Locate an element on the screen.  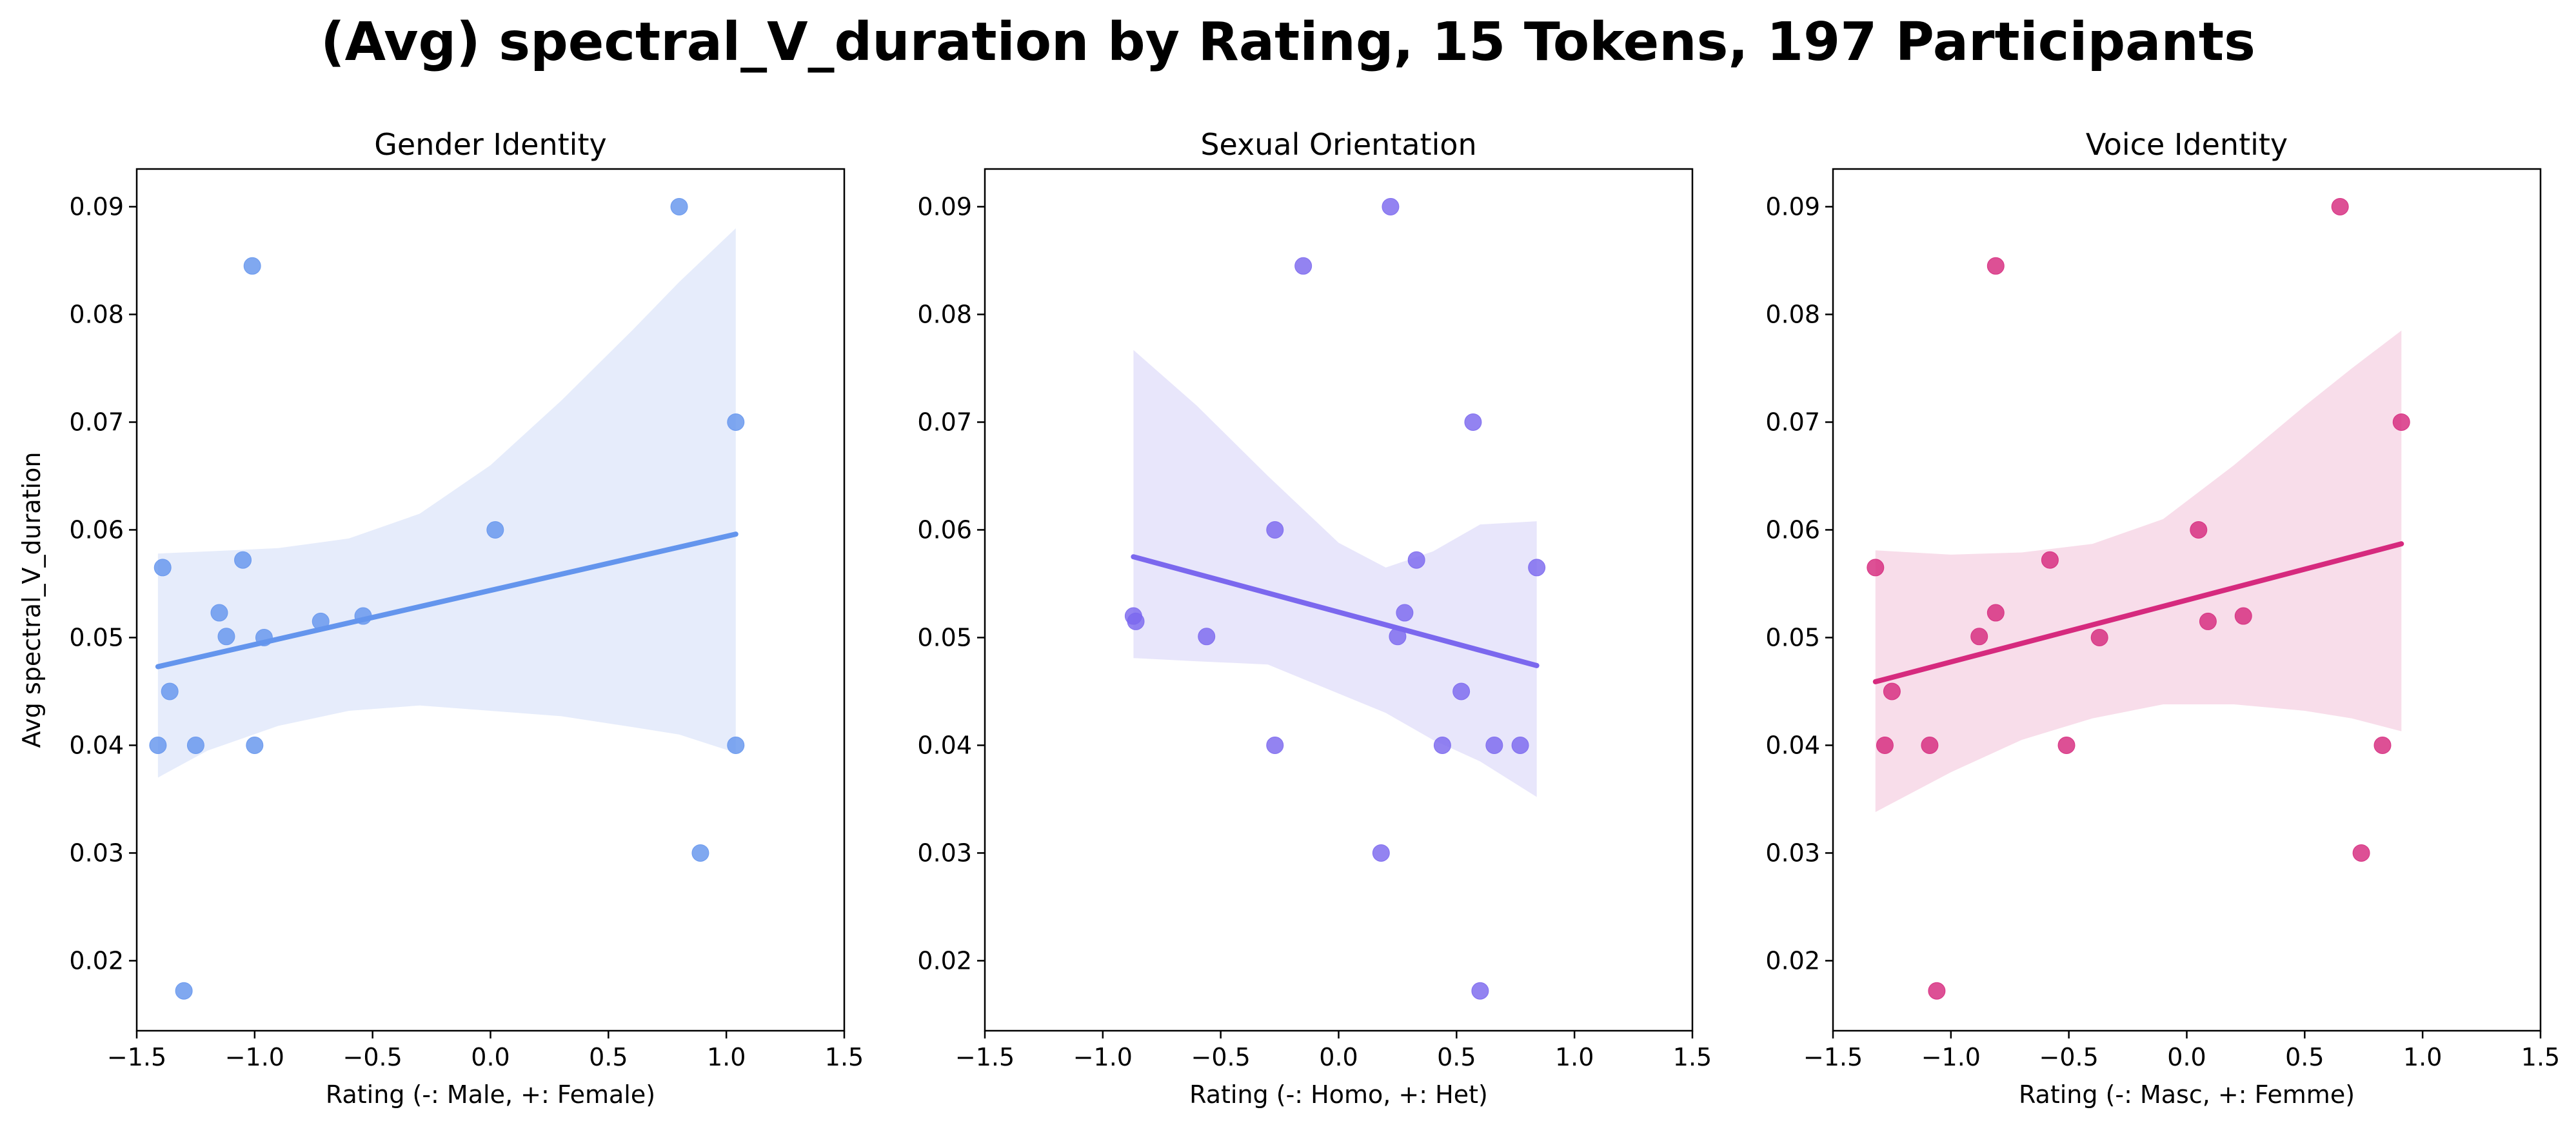
plot-area is located at coordinates (2138, 598).